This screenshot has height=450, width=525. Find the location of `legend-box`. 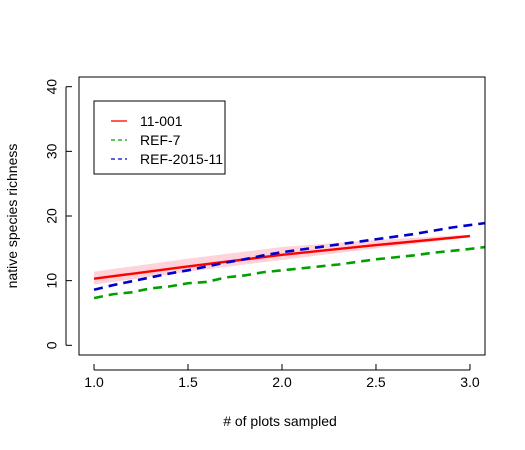

legend-box is located at coordinates (159, 137).